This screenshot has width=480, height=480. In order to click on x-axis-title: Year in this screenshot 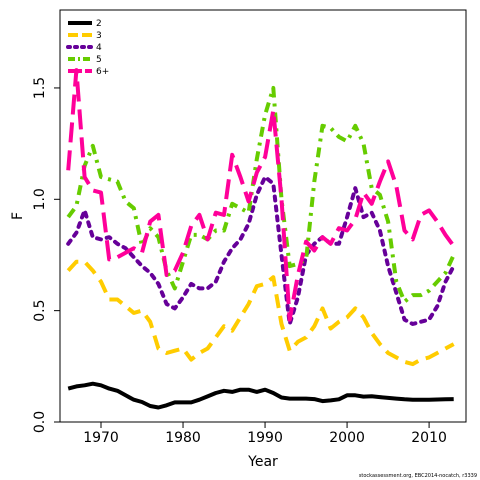, I will do `click(262, 462)`.